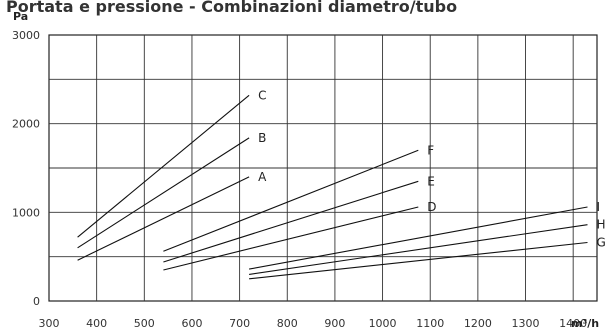  What do you see at coordinates (291, 238) in the screenshot?
I see `series-line-d` at bounding box center [291, 238].